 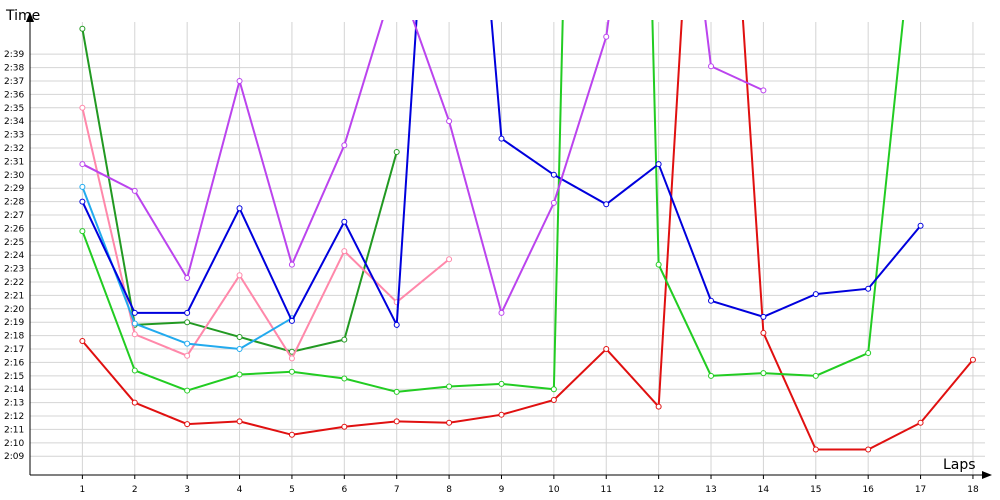 What do you see at coordinates (14, 216) in the screenshot?
I see `y-tick-label: 2:27` at bounding box center [14, 216].